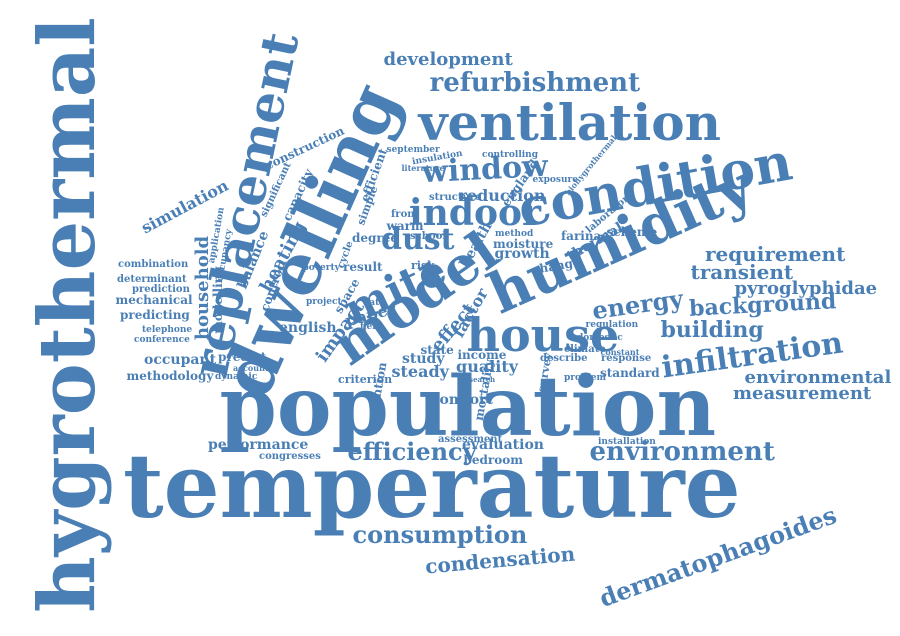 The image size is (900, 636). I want to click on word-state: state, so click(437, 350).